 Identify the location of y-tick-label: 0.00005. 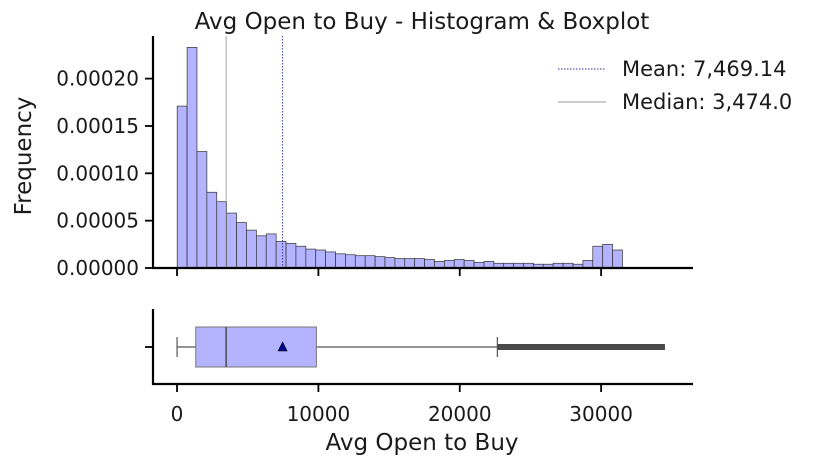
(97, 221).